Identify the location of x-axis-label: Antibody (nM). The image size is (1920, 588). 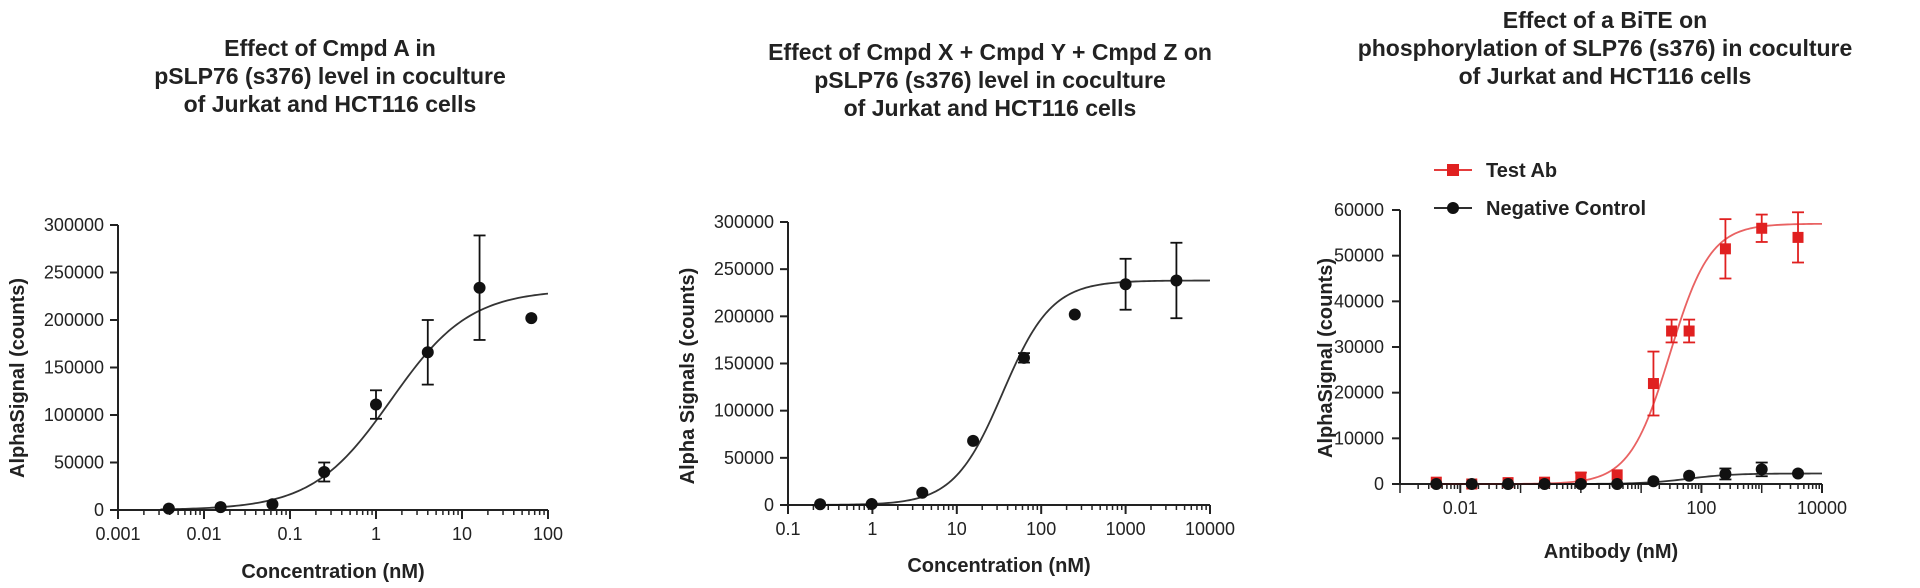
(1611, 552).